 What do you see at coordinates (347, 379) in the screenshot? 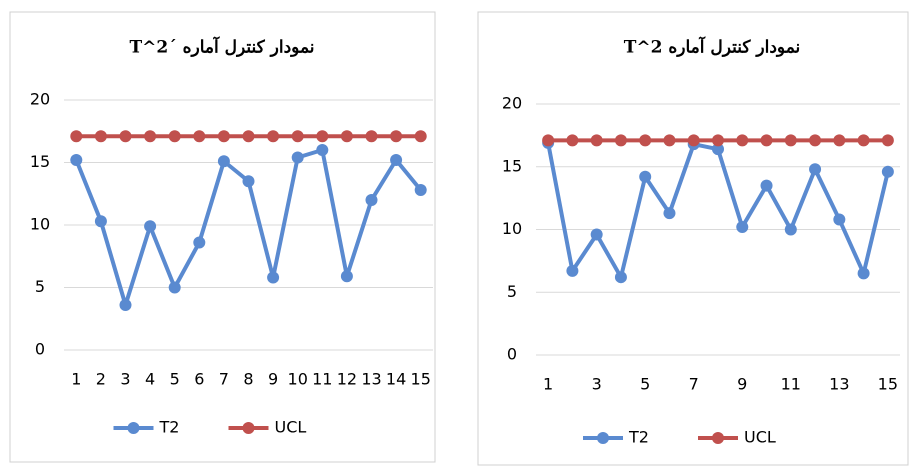
I see `x-tick-label: 12` at bounding box center [347, 379].